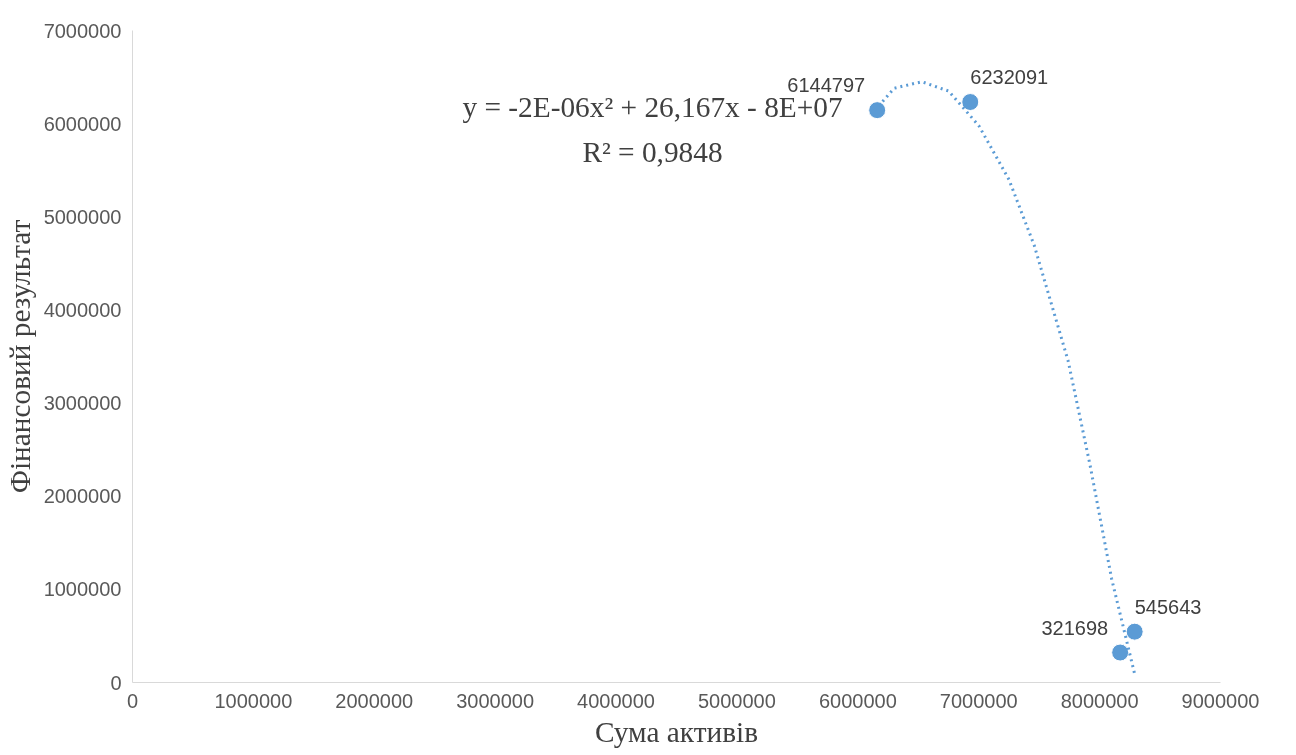 The height and width of the screenshot is (755, 1296). I want to click on y-axis-title: Фінансовий результат, so click(19, 356).